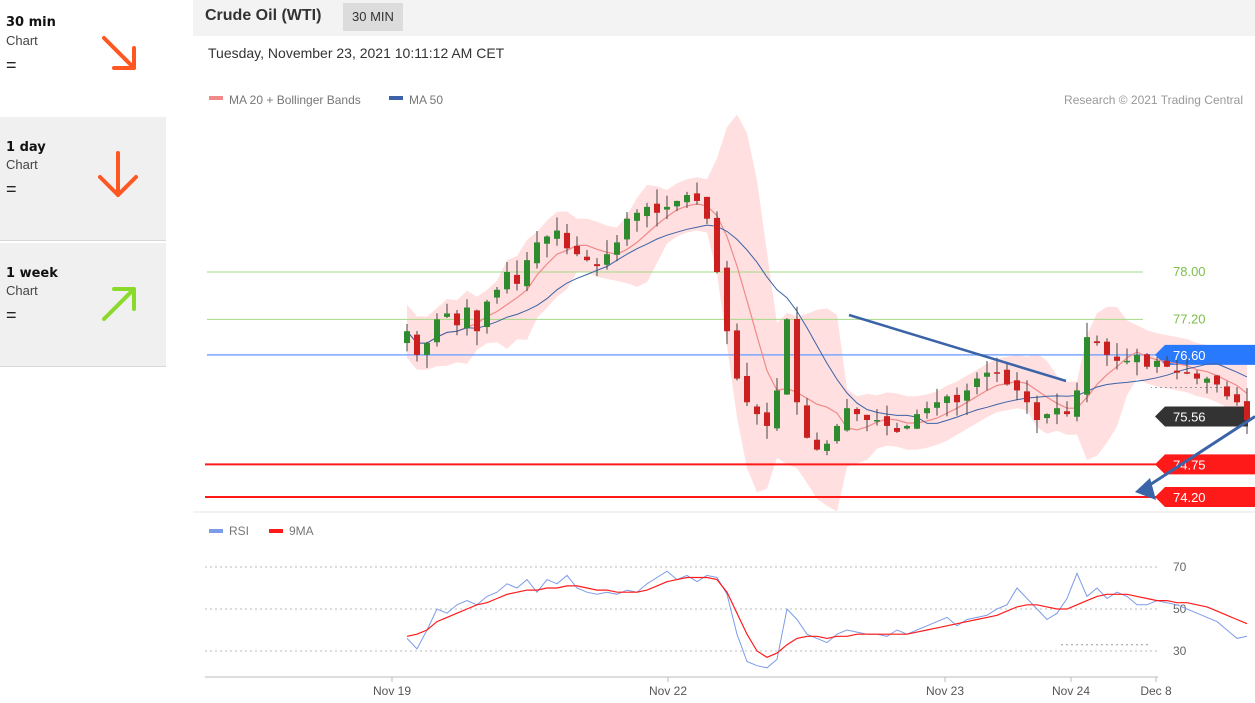  I want to click on trendline, so click(957, 348).